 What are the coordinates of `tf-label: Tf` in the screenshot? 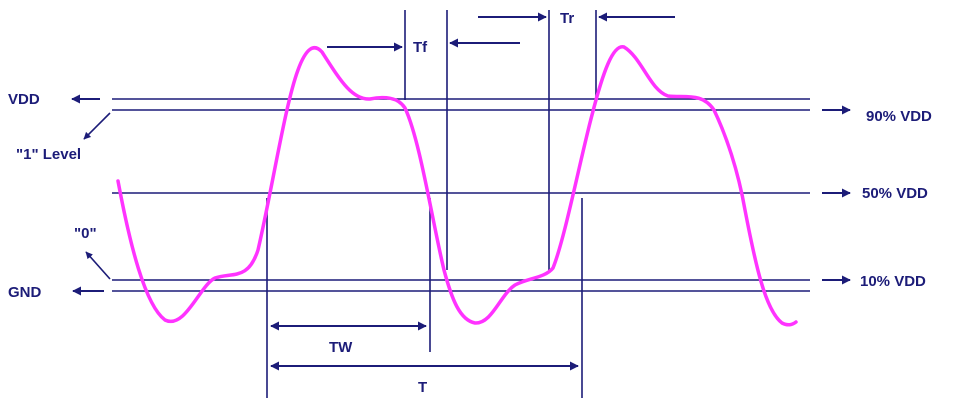 It's located at (420, 47).